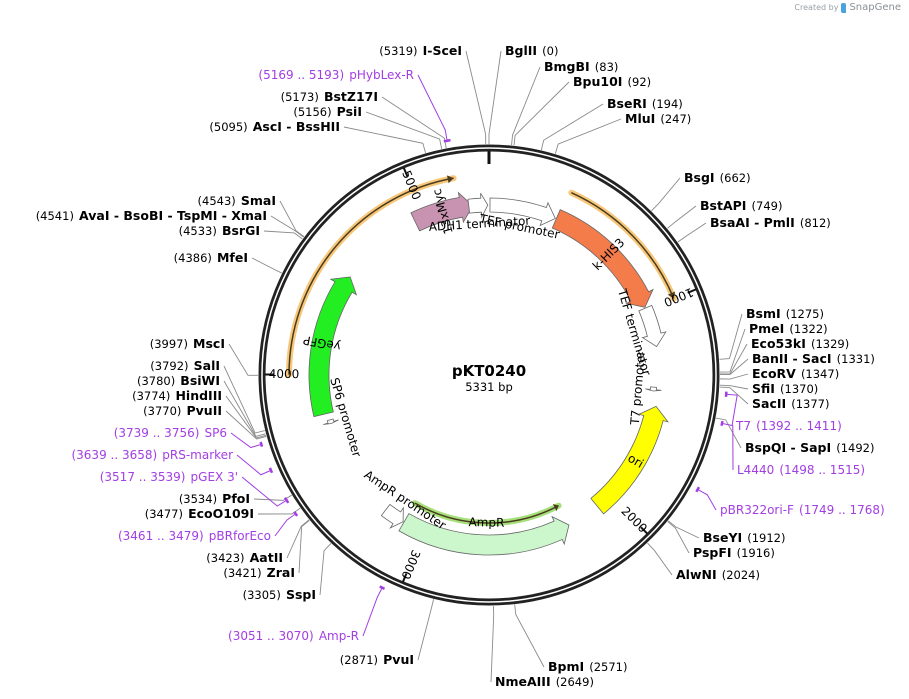 The image size is (909, 699). Describe the element at coordinates (792, 358) in the screenshot. I see `enzyme-name: BanII - SacI` at that location.